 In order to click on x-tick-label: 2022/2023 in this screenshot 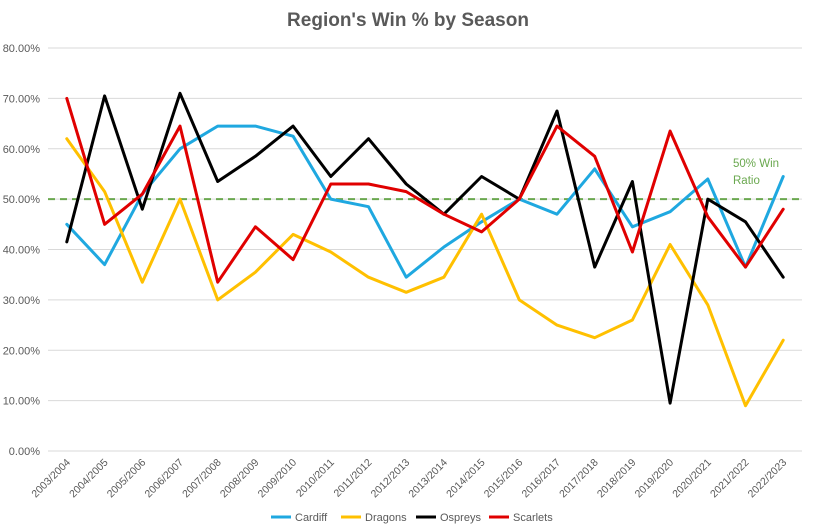, I will do `click(768, 479)`.